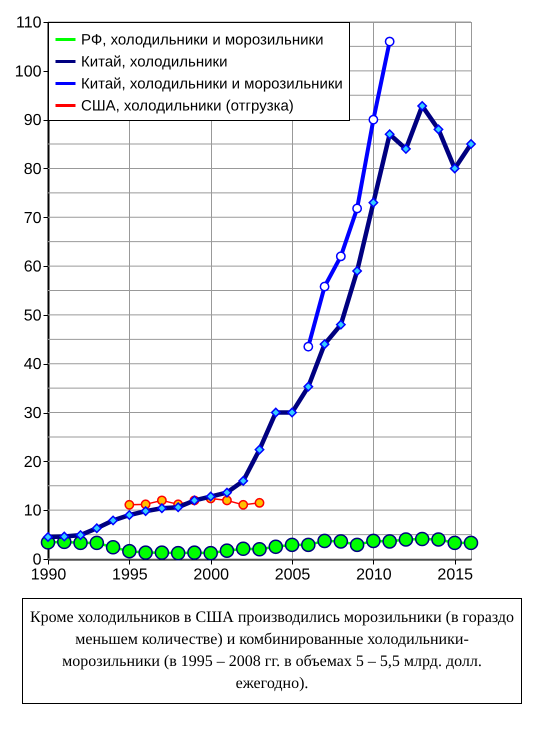 The width and height of the screenshot is (544, 733). I want to click on y-tick-label: 80, so click(33, 169).